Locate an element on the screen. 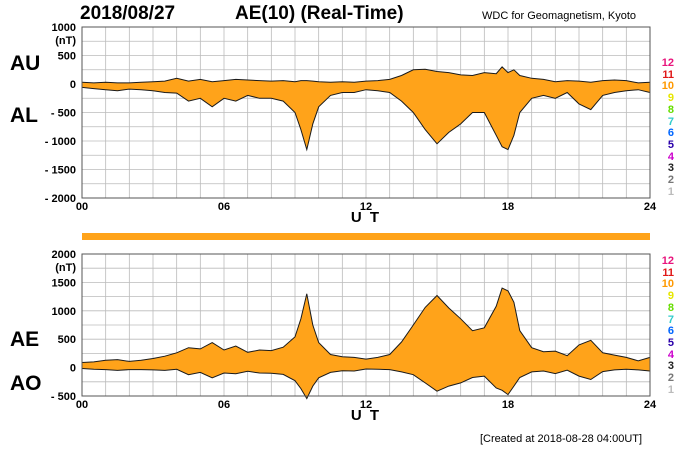  series-line-ao is located at coordinates (366, 384).